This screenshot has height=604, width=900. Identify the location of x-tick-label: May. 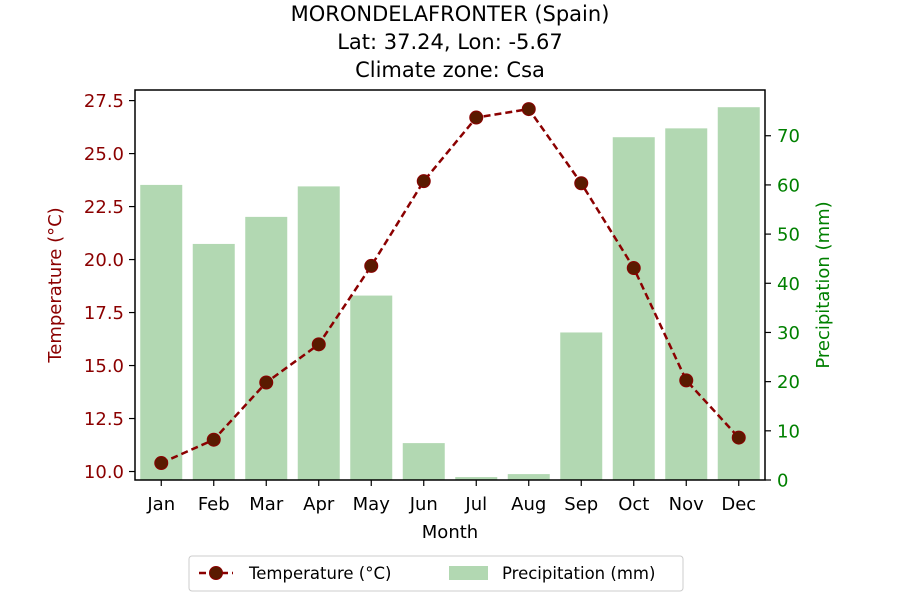
(372, 504).